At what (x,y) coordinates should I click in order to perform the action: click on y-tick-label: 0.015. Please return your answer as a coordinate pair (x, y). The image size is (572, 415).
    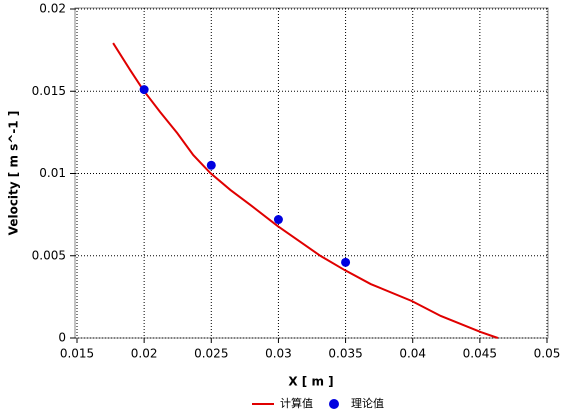
    Looking at the image, I should click on (49, 91).